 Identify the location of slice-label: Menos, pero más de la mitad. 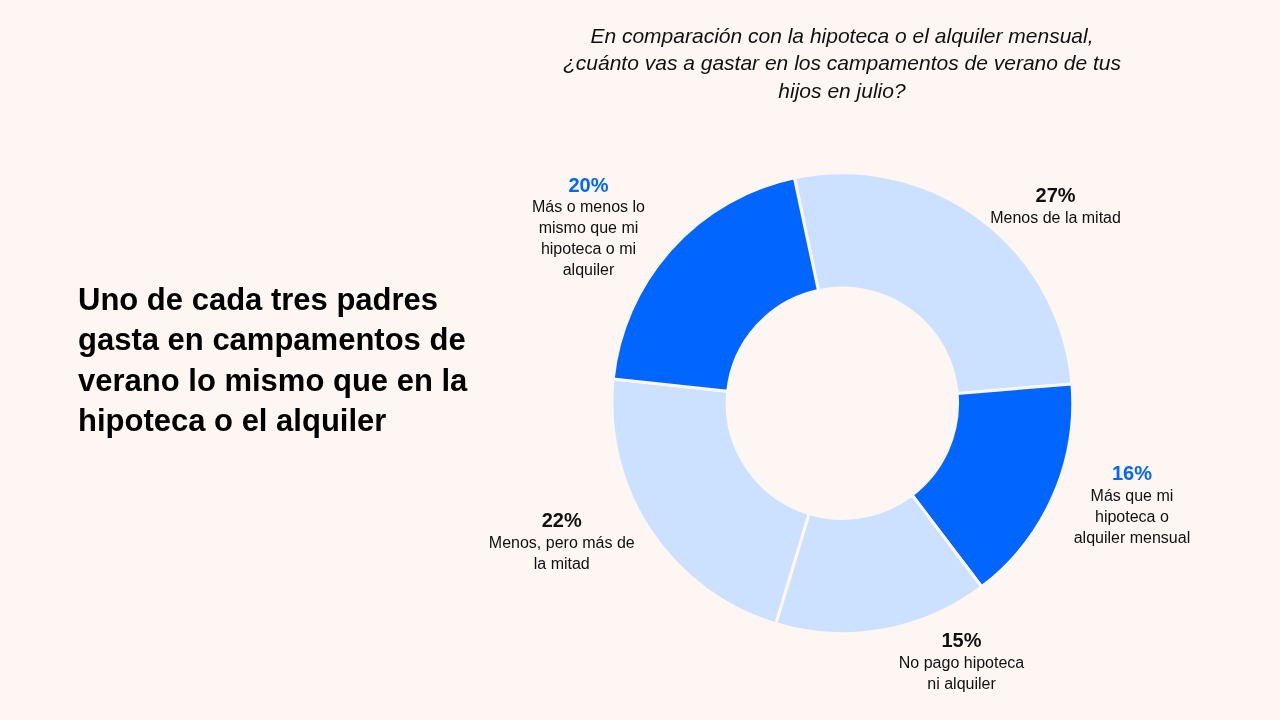
(561, 552).